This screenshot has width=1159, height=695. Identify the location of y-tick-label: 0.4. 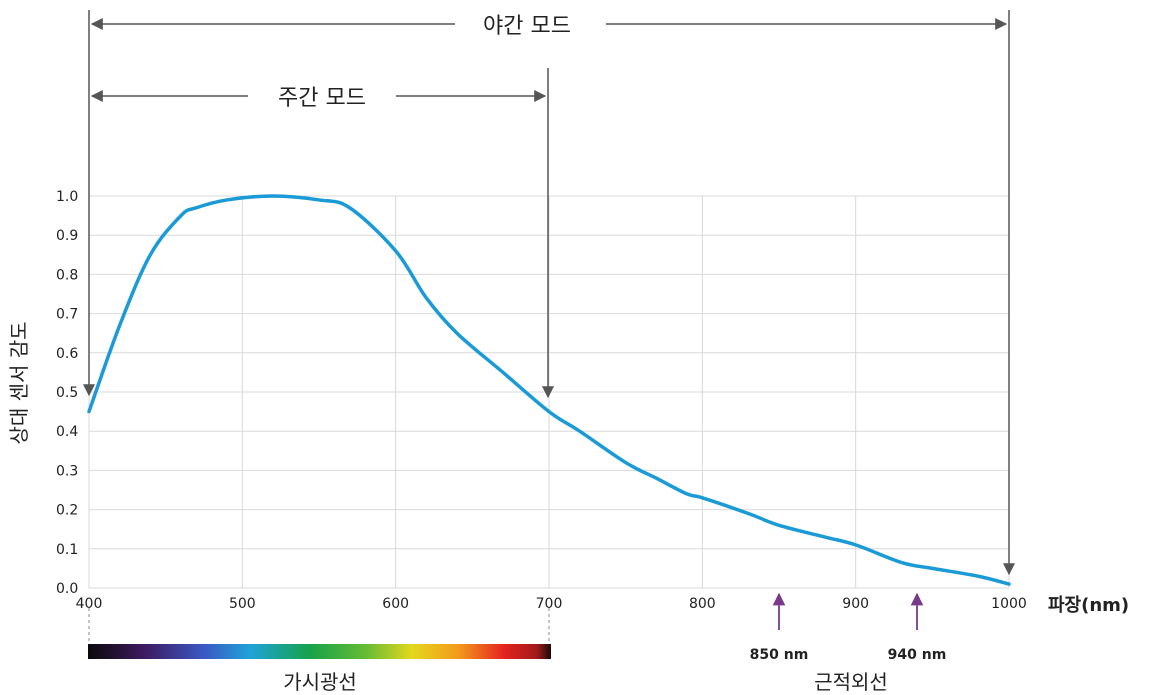
(67, 432).